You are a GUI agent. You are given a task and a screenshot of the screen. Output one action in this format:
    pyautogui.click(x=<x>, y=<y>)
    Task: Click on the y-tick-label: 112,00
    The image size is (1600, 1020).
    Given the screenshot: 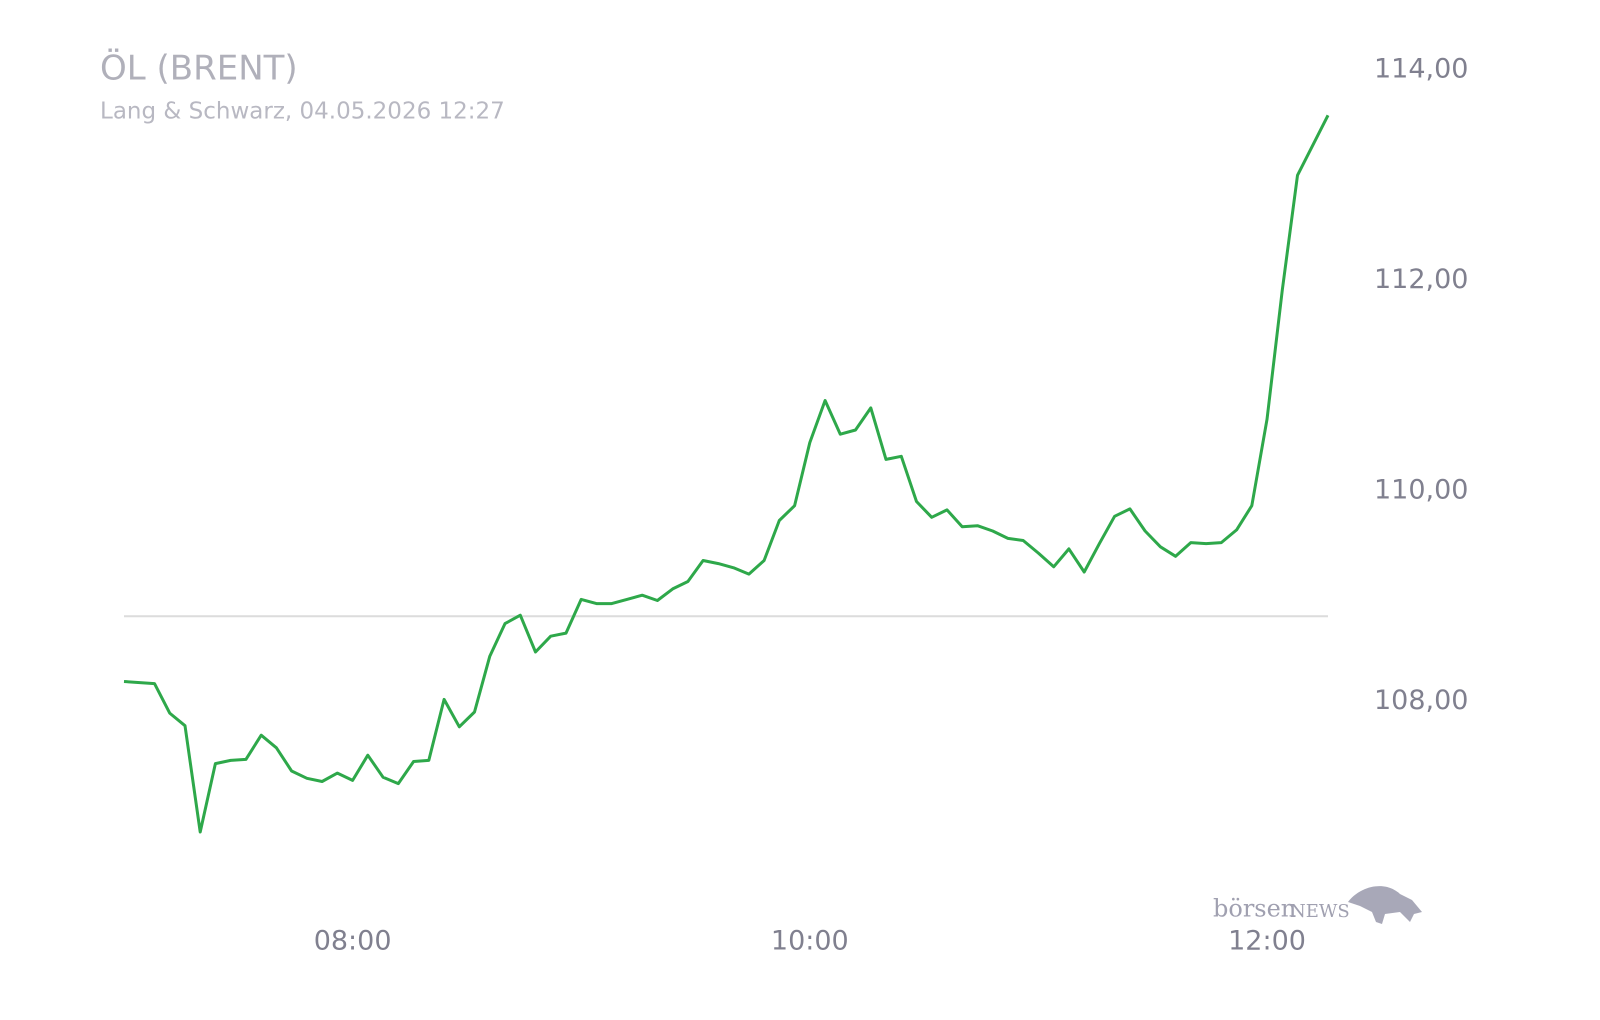 What is the action you would take?
    pyautogui.click(x=1421, y=279)
    